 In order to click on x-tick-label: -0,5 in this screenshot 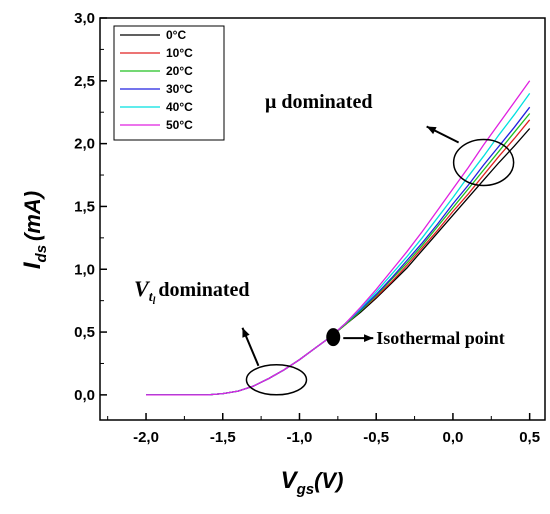, I will do `click(376, 437)`.